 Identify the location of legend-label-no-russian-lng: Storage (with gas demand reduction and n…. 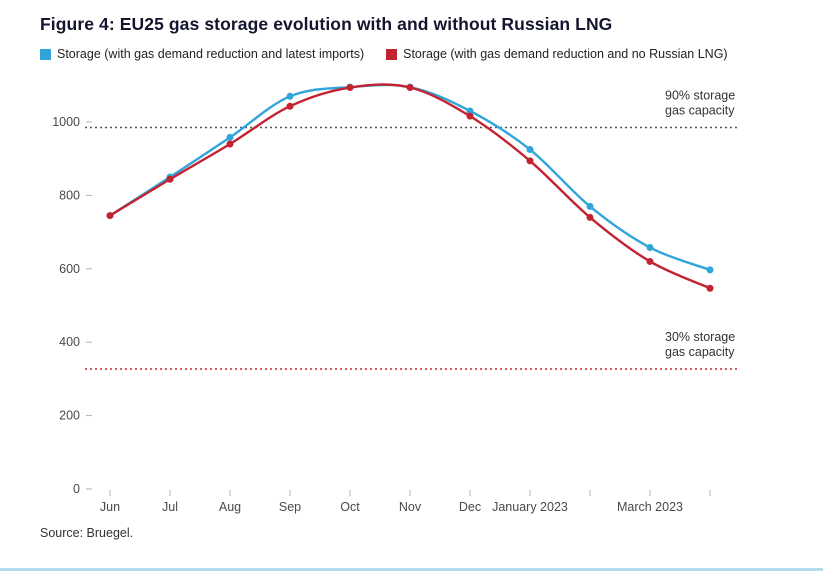
(565, 54).